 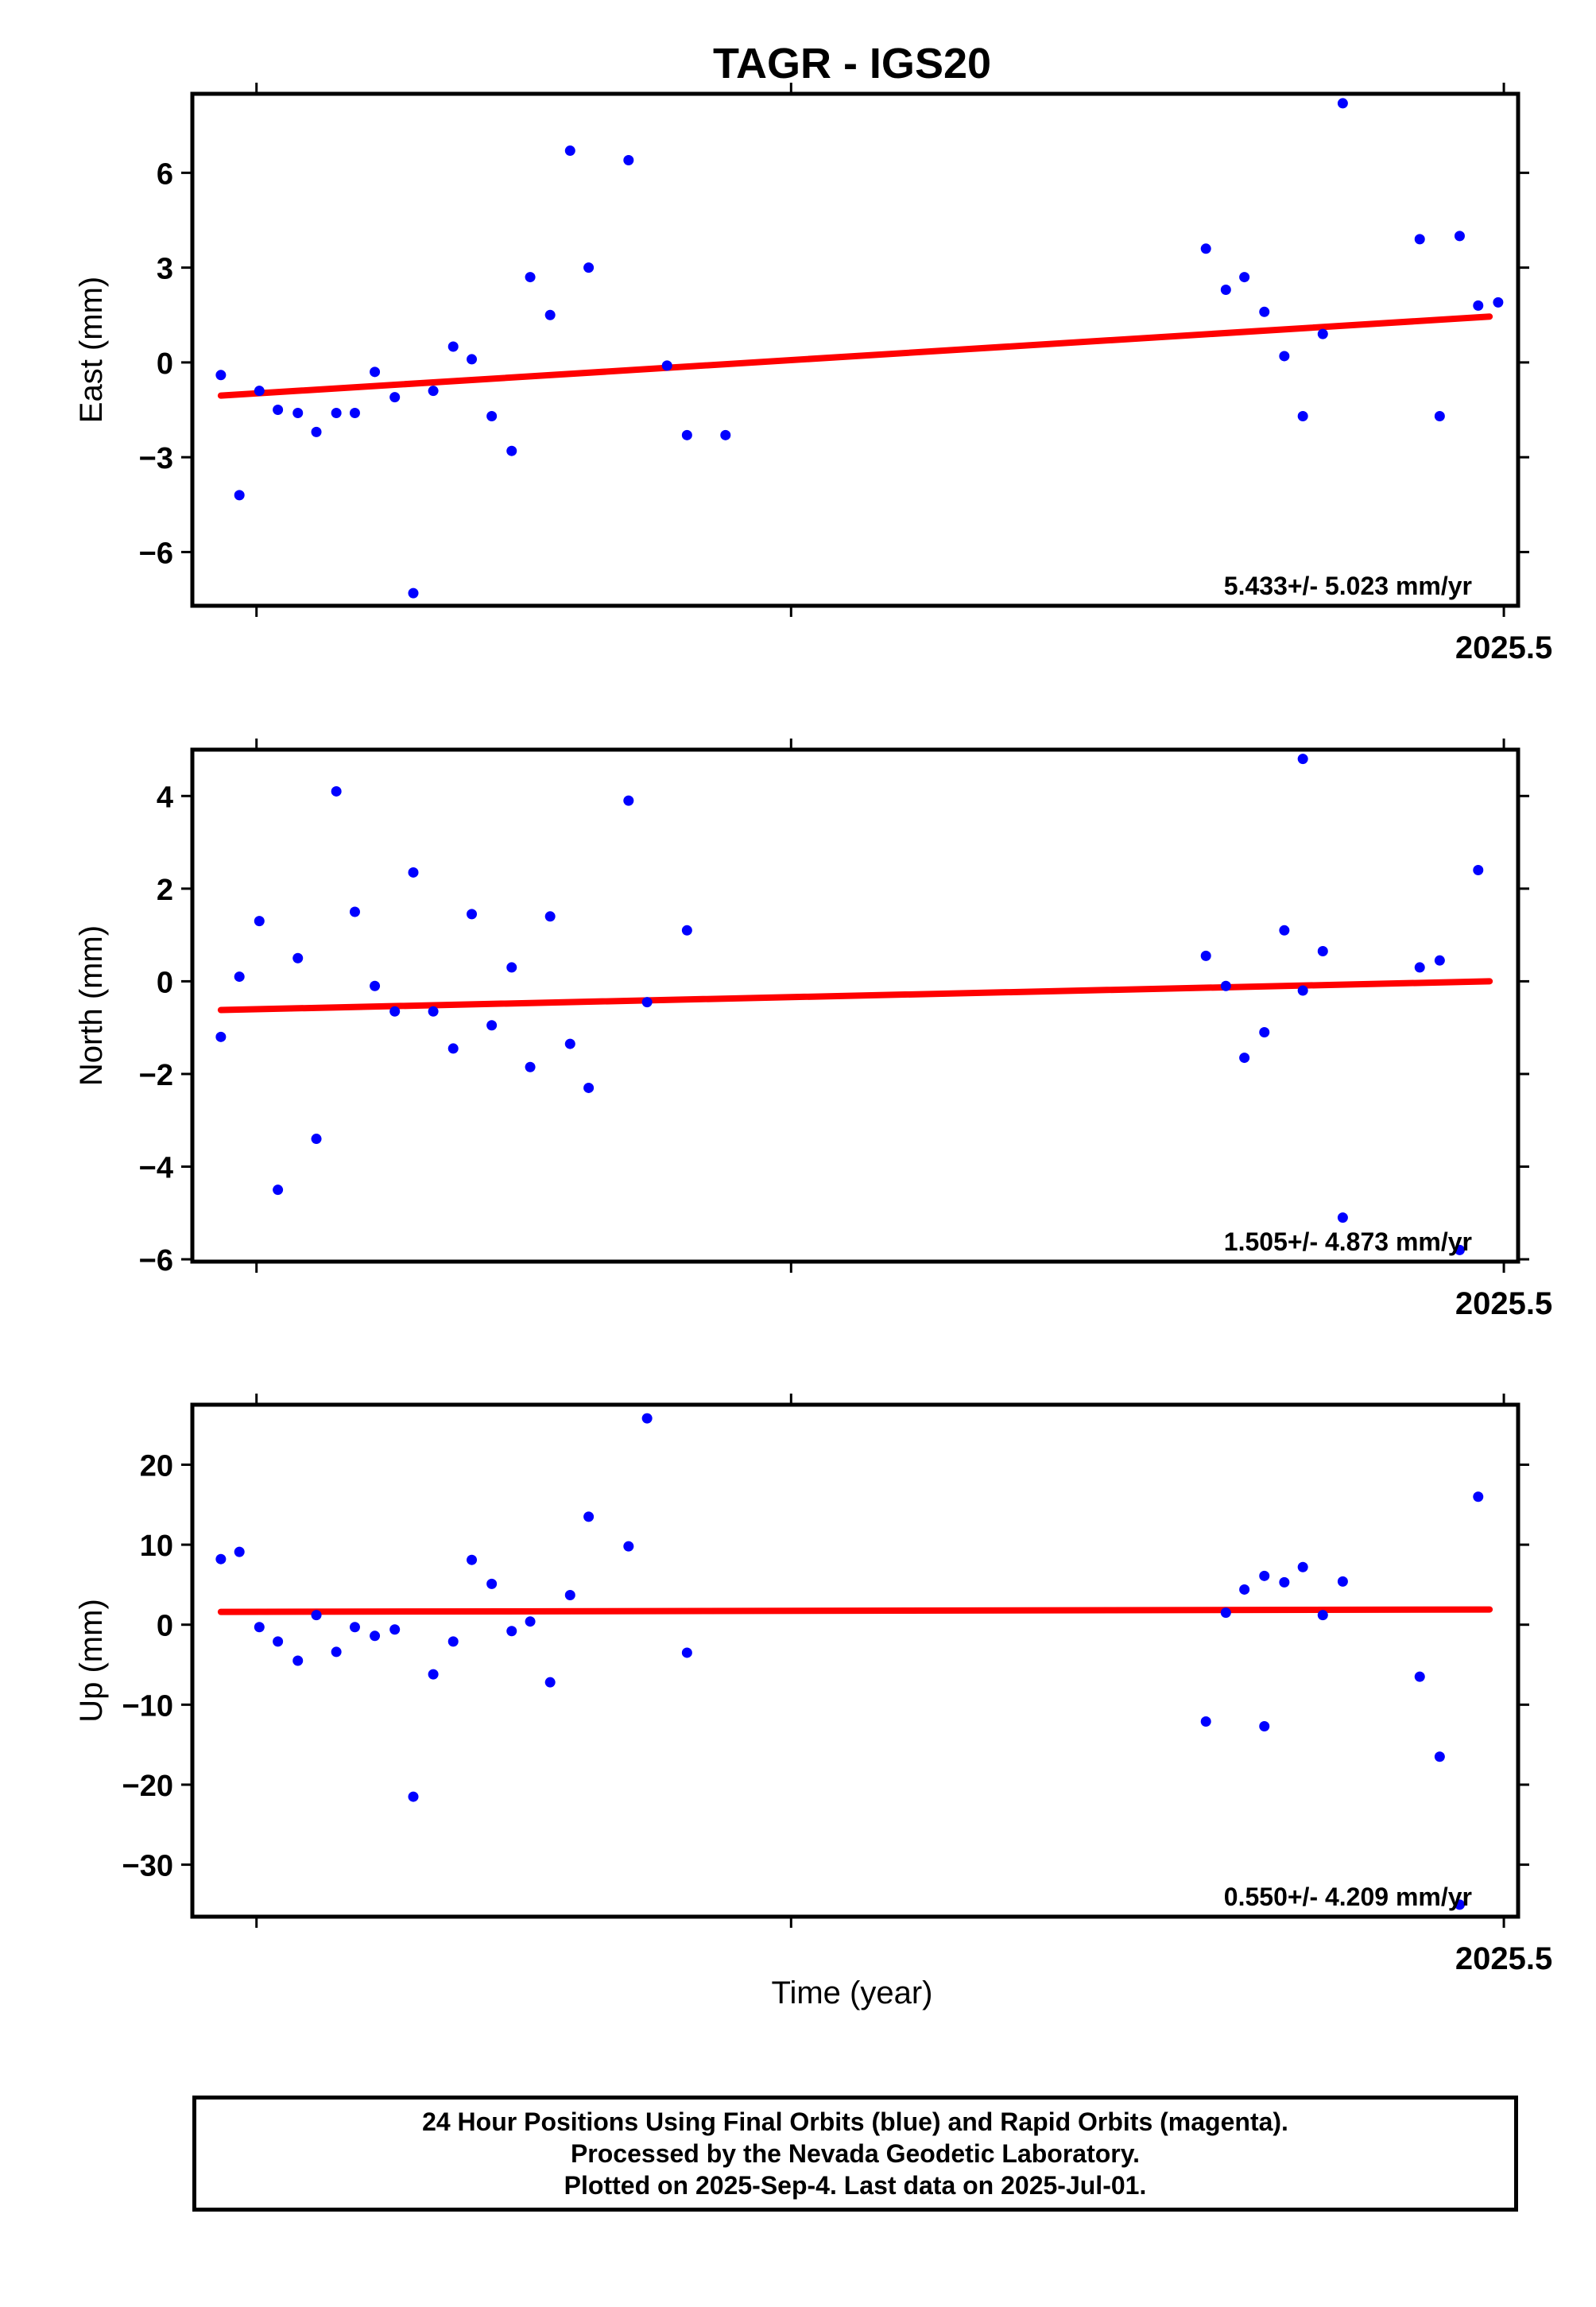 What do you see at coordinates (1503, 1303) in the screenshot?
I see `north-xtick-label: 2025.5` at bounding box center [1503, 1303].